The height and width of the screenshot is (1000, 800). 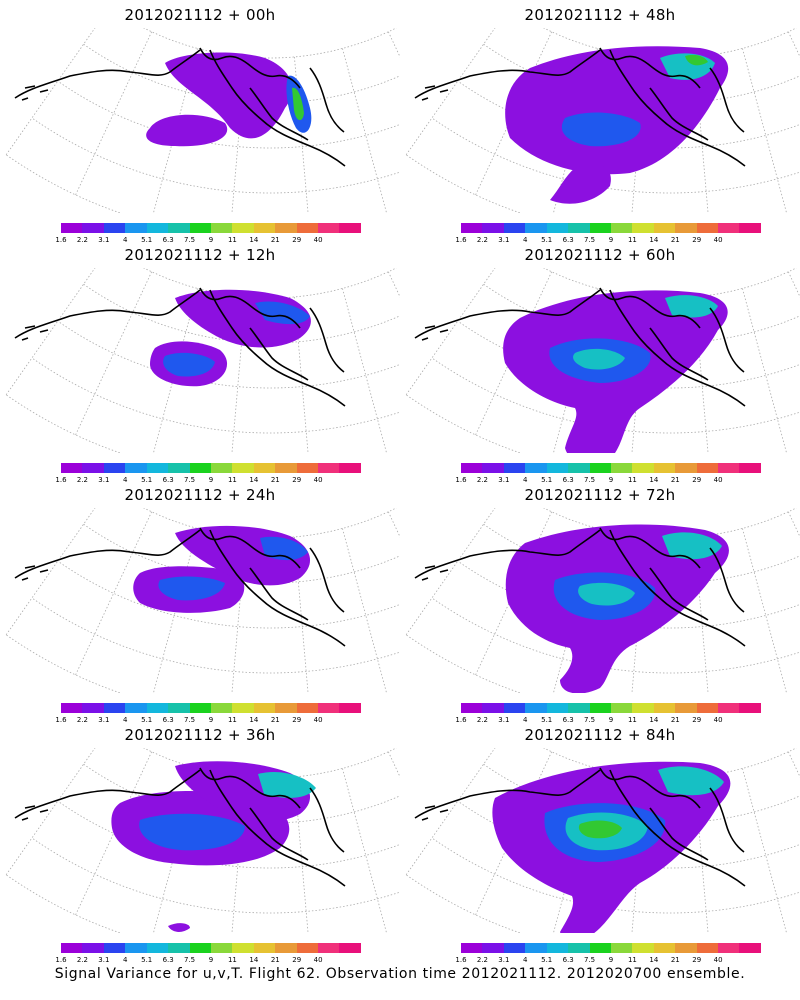 What do you see at coordinates (200, 255) in the screenshot?
I see `panel-title: 2012021112 + 12h` at bounding box center [200, 255].